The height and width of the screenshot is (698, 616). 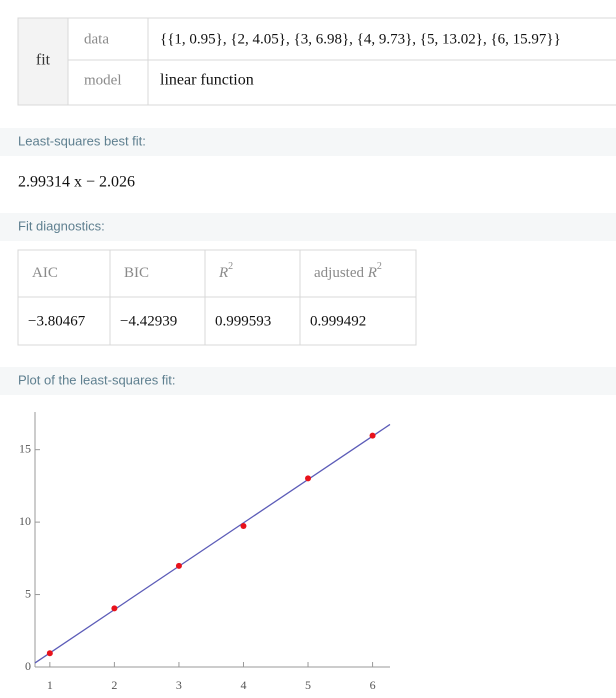 I want to click on fit-button, so click(x=43, y=61).